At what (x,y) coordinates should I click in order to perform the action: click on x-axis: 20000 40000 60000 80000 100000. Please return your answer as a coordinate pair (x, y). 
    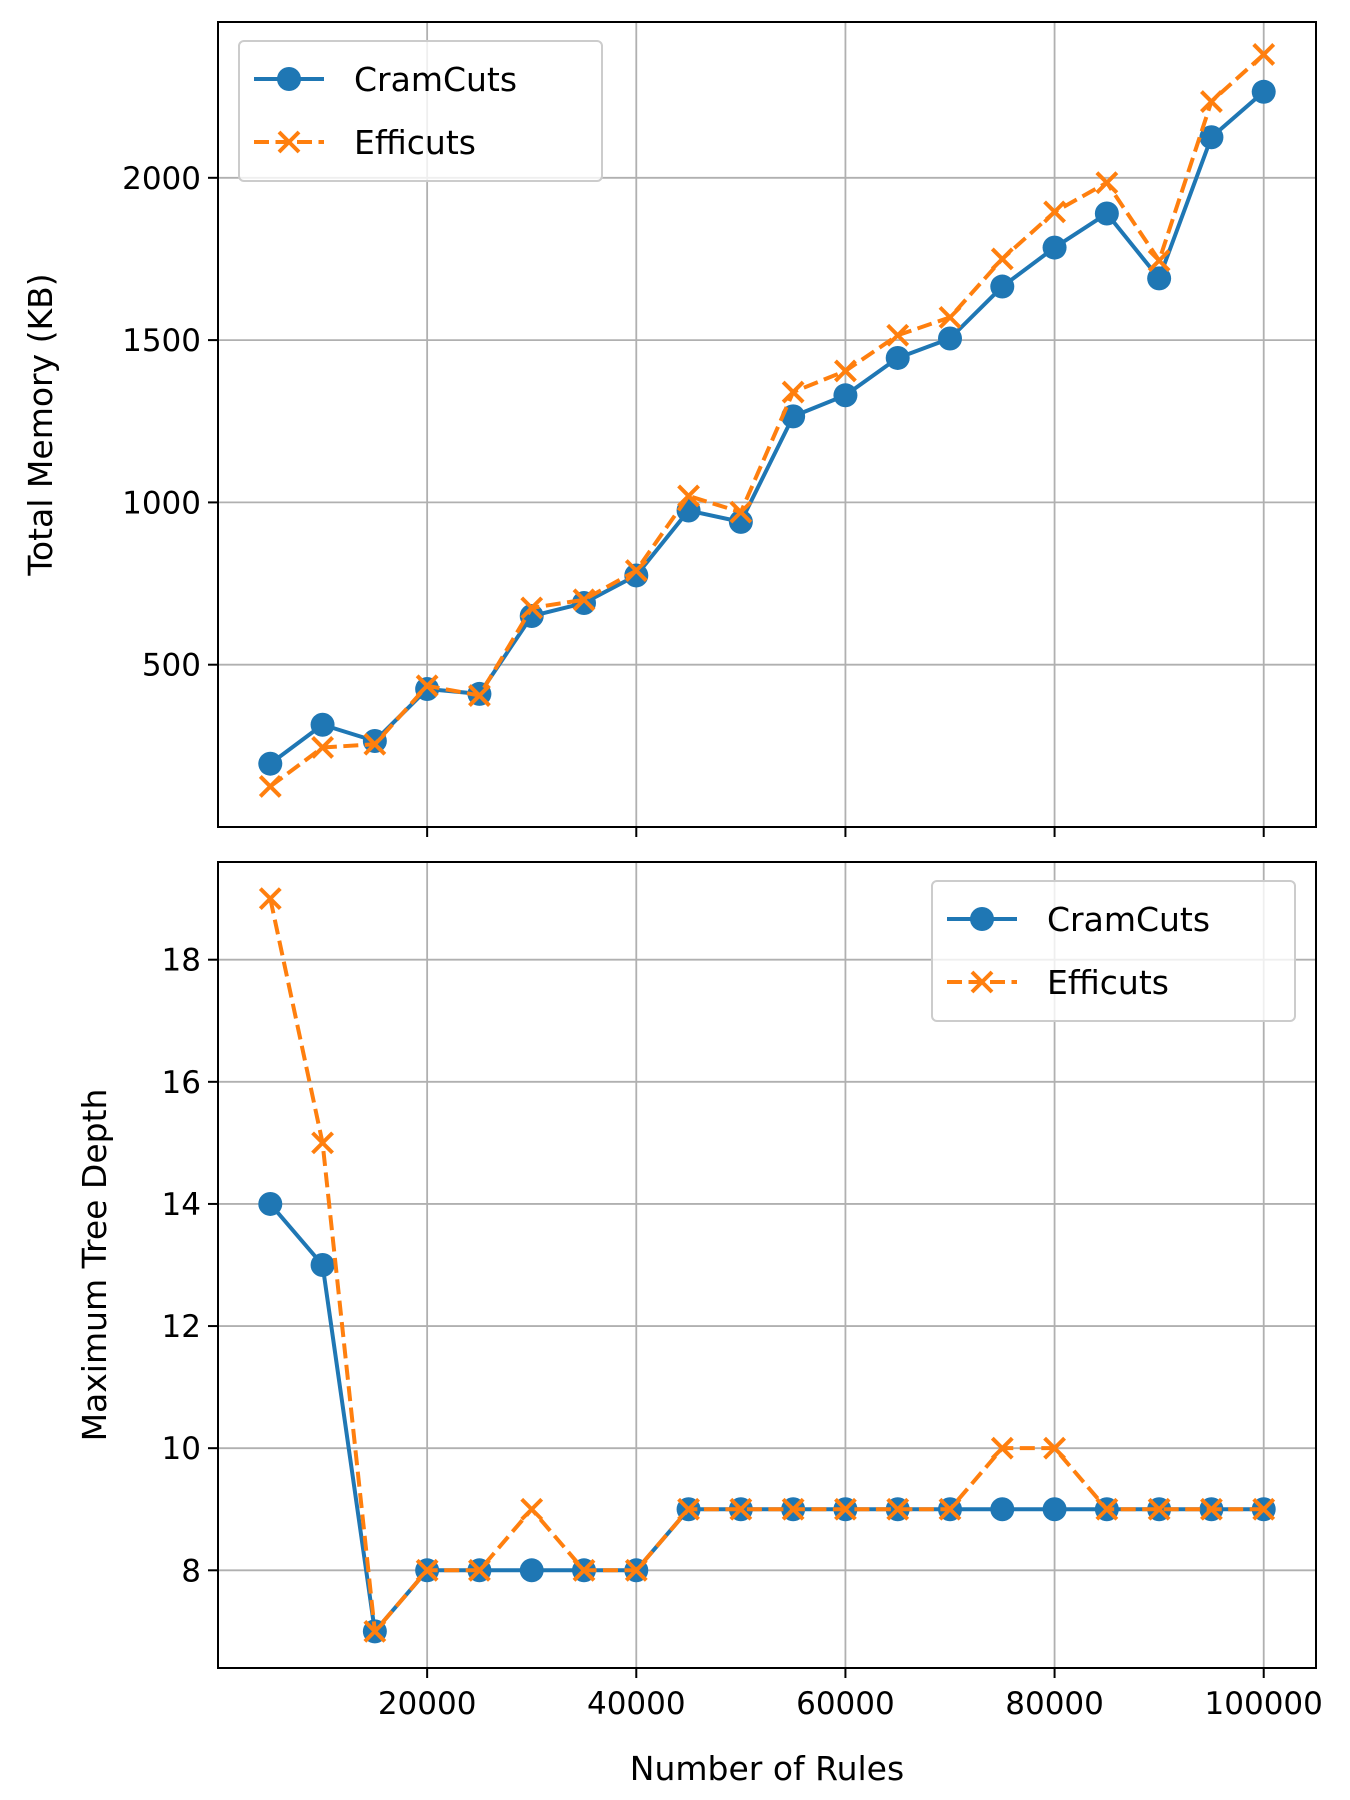
    Looking at the image, I should click on (850, 1695).